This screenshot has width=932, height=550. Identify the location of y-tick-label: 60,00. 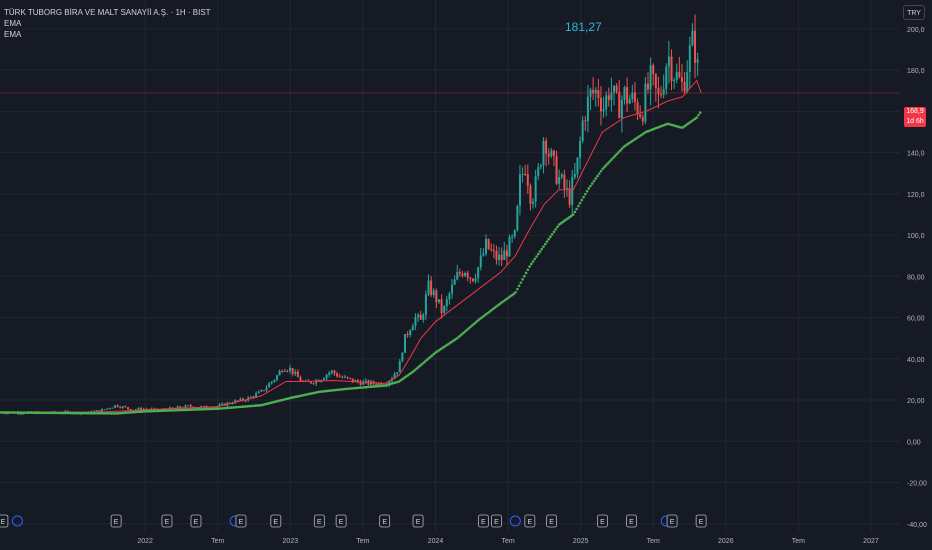
(916, 319).